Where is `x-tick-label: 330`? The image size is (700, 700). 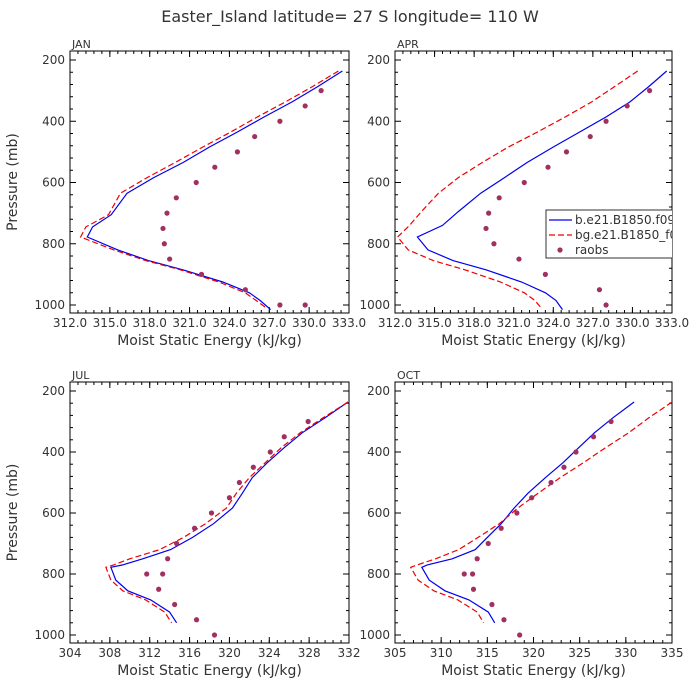 x-tick-label: 330 is located at coordinates (625, 653).